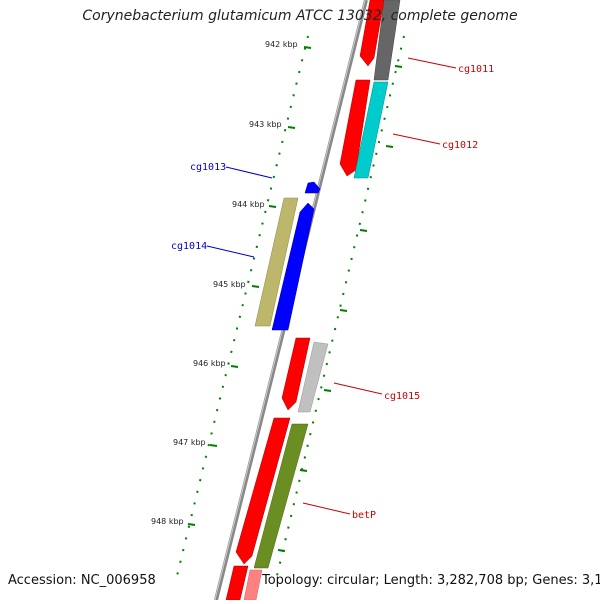 The image size is (600, 604). What do you see at coordinates (230, 251) in the screenshot?
I see `label-line-cg1014` at bounding box center [230, 251].